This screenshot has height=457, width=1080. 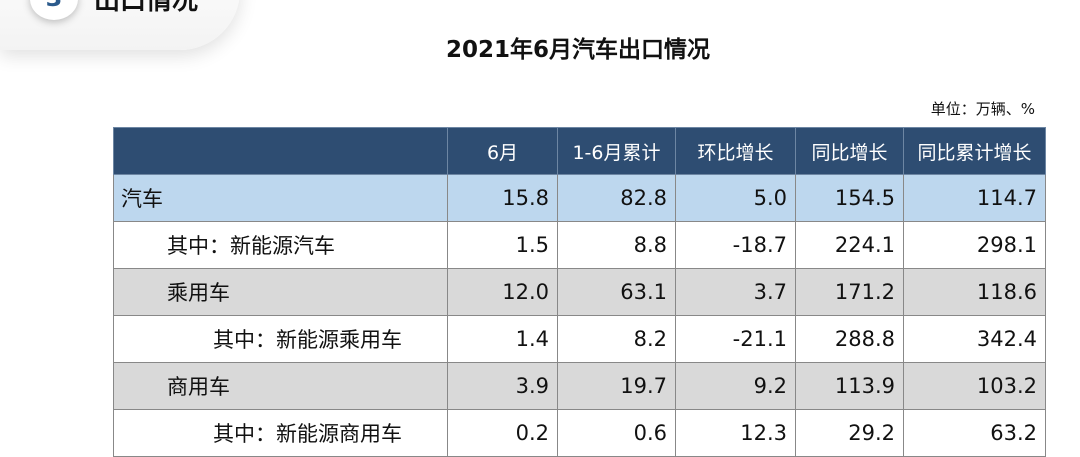 I want to click on table-row: 乘用车 12.0 63.1 3.7 171.2 118.6, so click(x=579, y=292).